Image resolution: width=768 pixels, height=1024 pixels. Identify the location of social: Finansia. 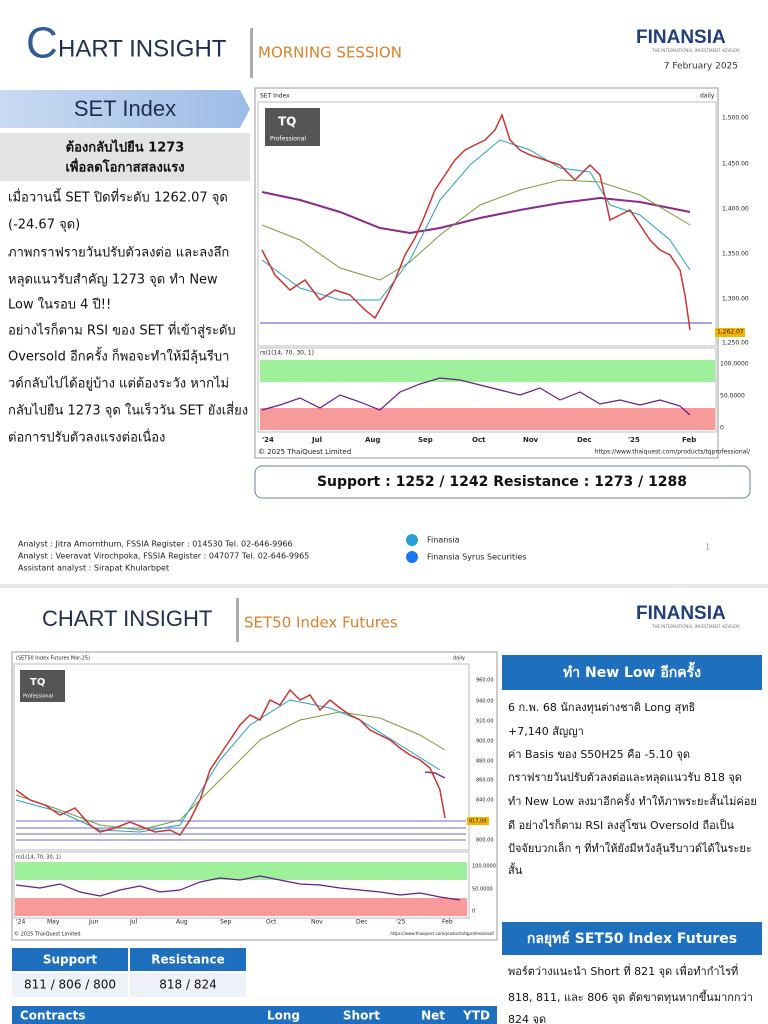
(443, 540).